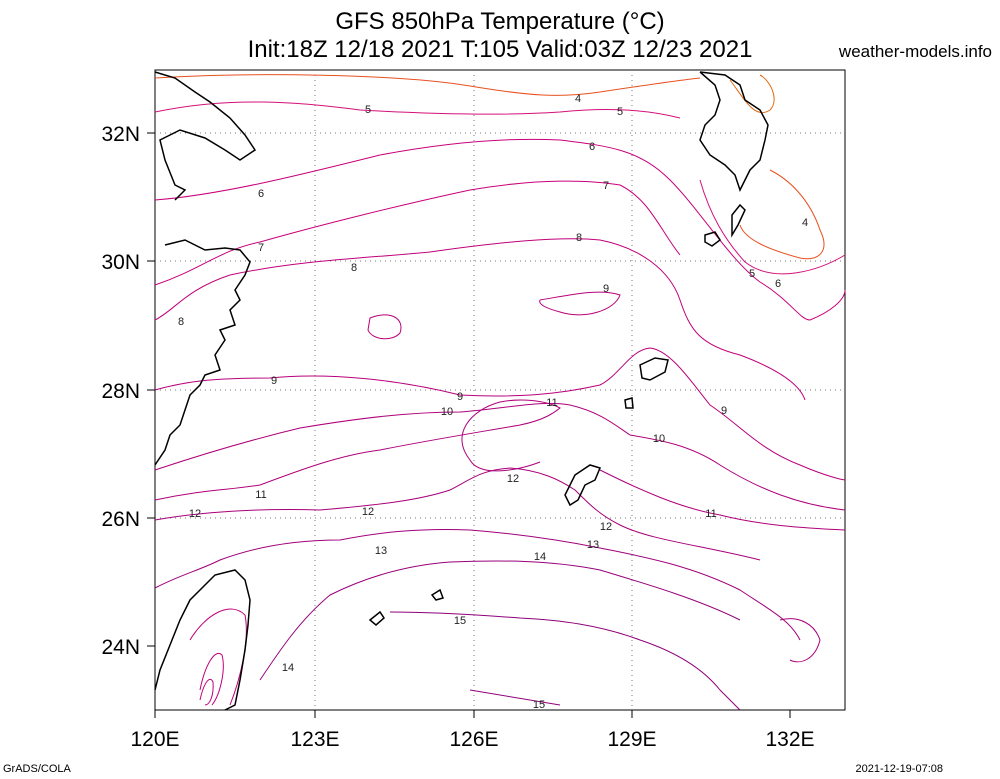  Describe the element at coordinates (583, 485) in the screenshot. I see `okinawa-island` at that location.